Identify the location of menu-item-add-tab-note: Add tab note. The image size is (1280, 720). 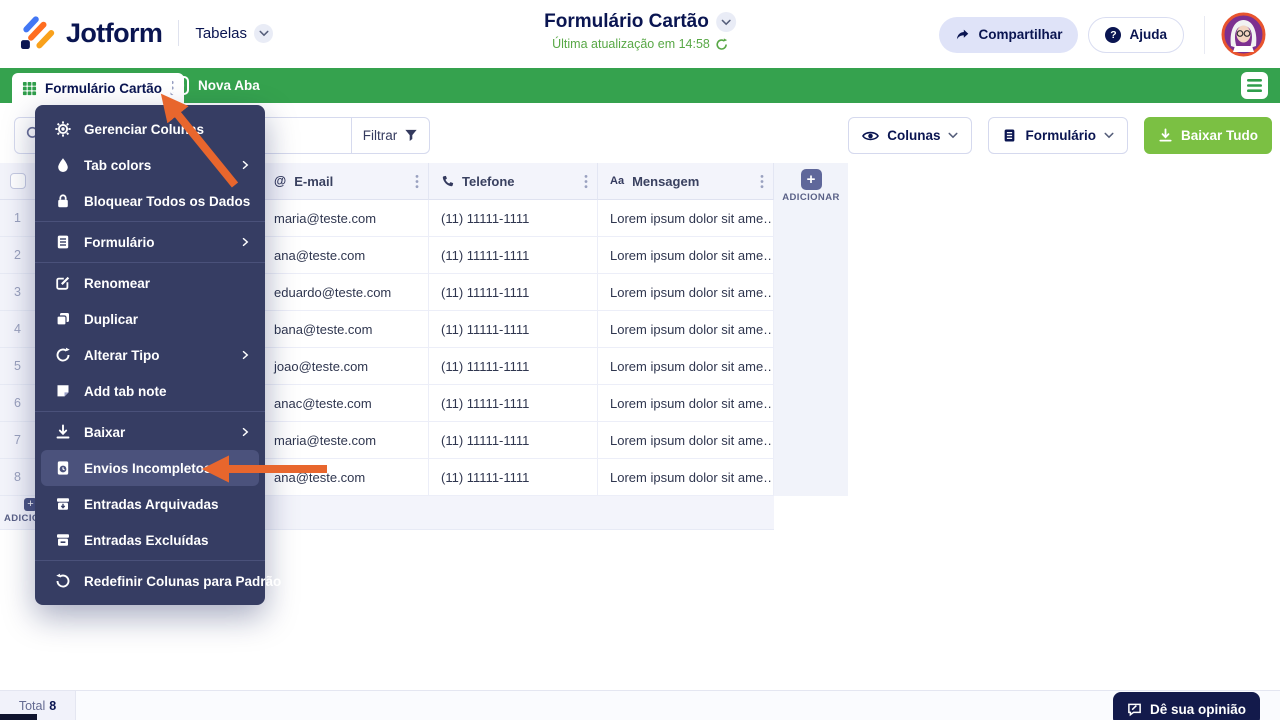
(150, 391).